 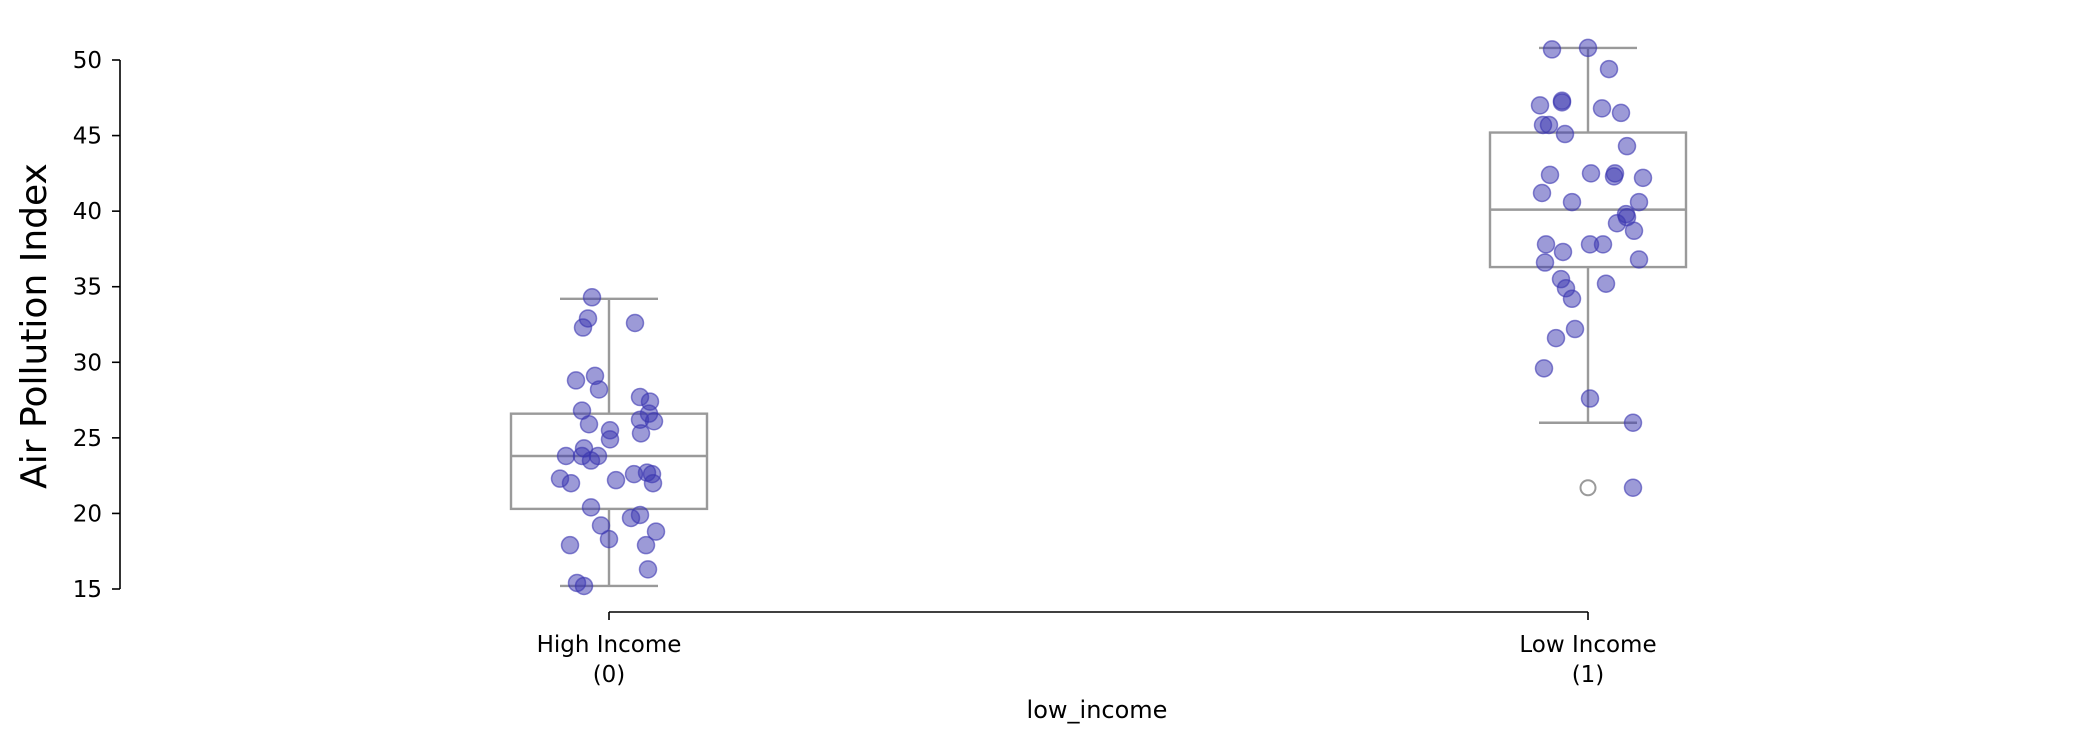 What do you see at coordinates (1588, 488) in the screenshot?
I see `outlier-marker` at bounding box center [1588, 488].